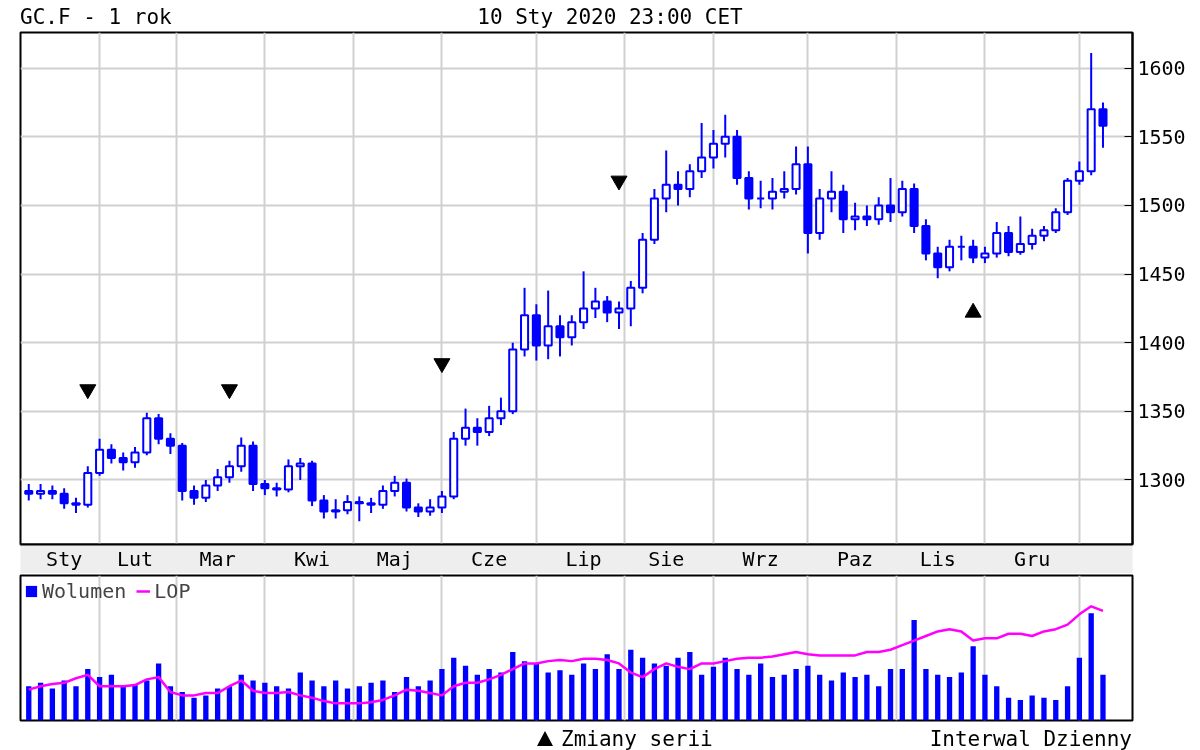 This screenshot has width=1200, height=750. What do you see at coordinates (489, 558) in the screenshot?
I see `x-tick-label: Cze` at bounding box center [489, 558].